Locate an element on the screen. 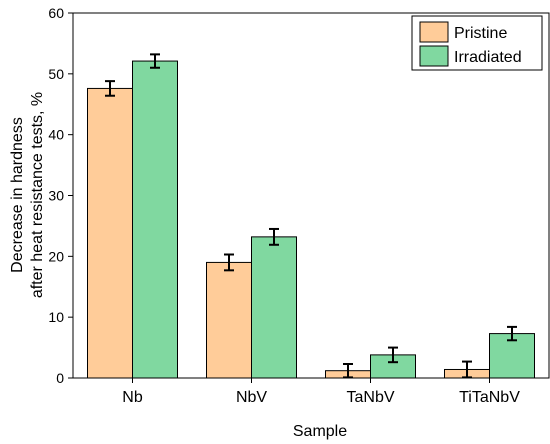 This screenshot has height=444, width=550. legend-swatch-pristine is located at coordinates (434, 32).